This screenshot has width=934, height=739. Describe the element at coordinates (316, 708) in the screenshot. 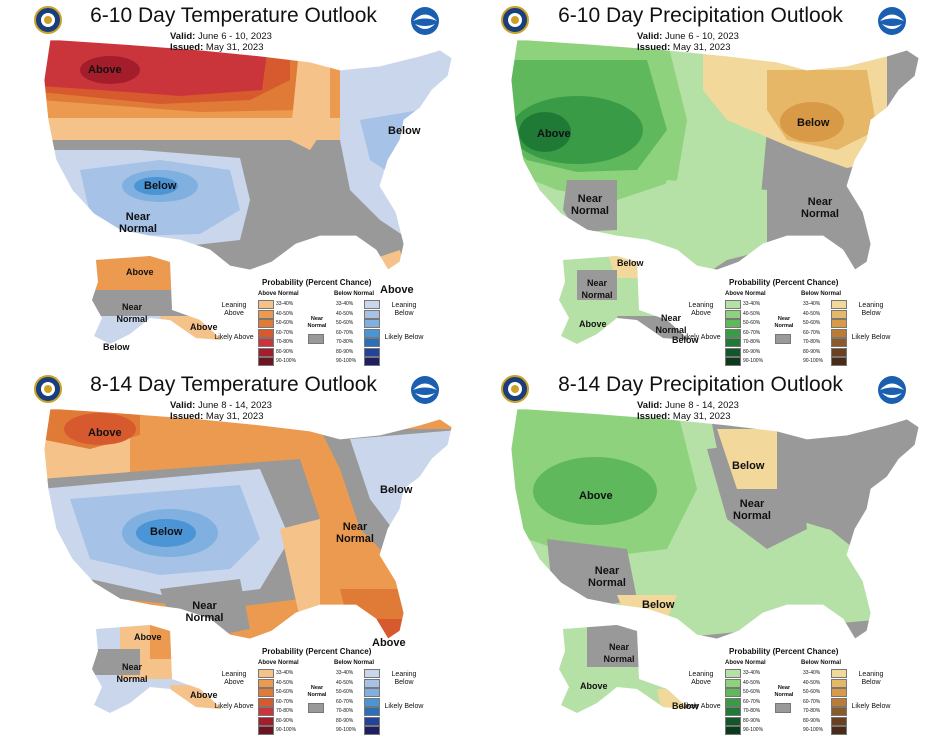

I see `legend-near-swatch` at that location.